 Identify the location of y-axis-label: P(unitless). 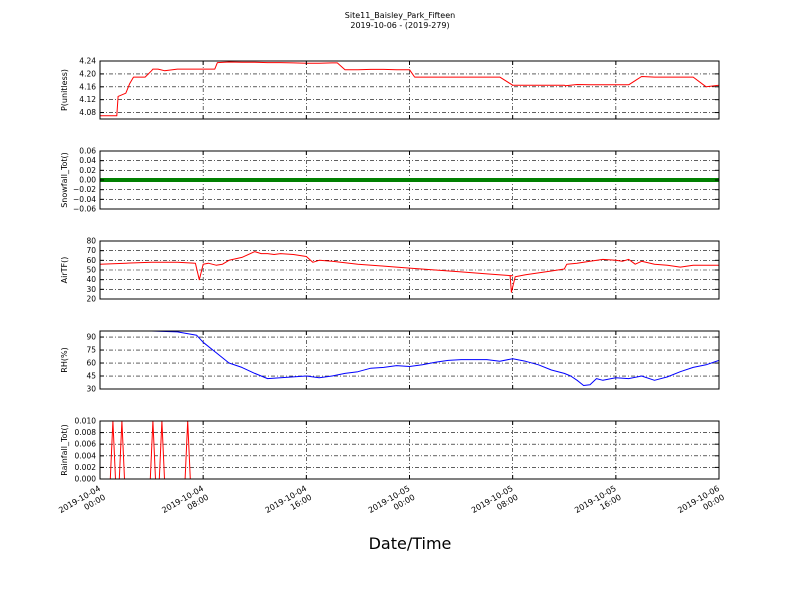
(64, 90).